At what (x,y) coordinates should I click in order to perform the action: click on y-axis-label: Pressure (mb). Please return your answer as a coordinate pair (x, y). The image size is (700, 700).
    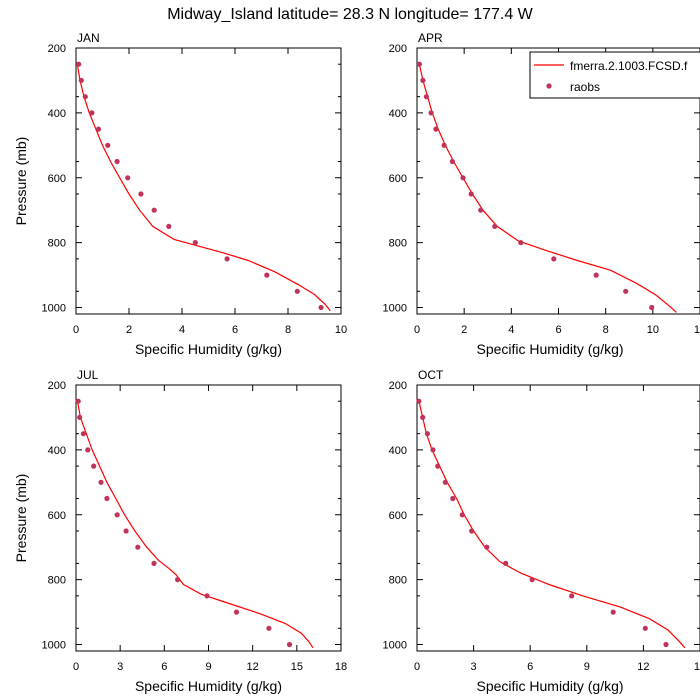
    Looking at the image, I should click on (21, 181).